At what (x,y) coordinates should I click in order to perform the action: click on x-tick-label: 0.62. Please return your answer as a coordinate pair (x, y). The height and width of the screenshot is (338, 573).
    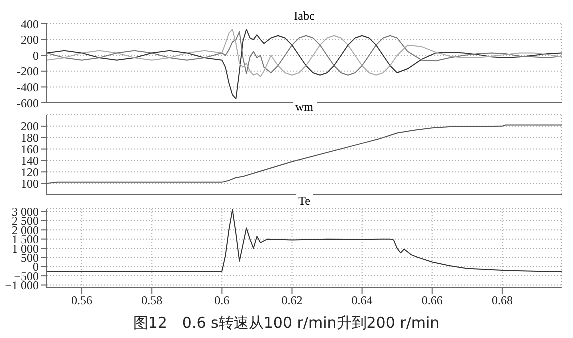
    Looking at the image, I should click on (292, 301).